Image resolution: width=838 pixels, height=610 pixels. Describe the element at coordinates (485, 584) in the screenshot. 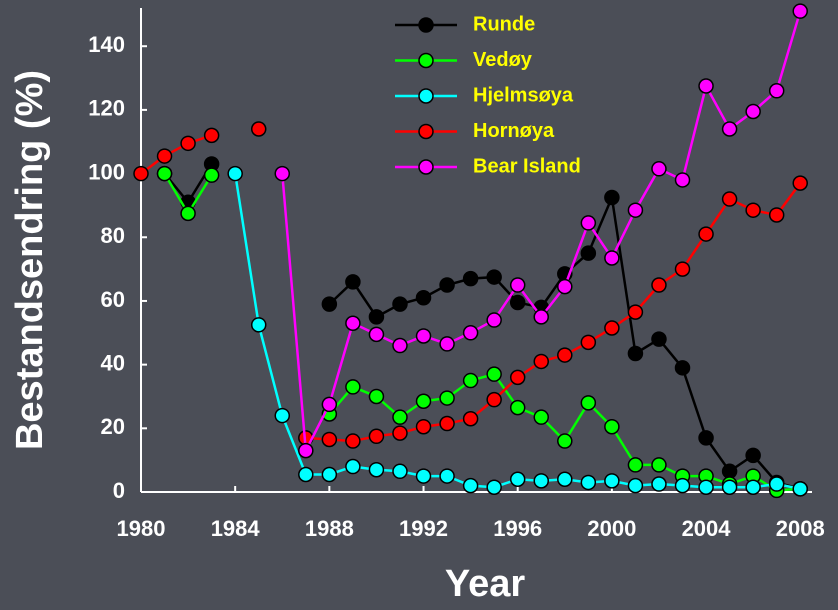

I see `x-axis-label: Year` at that location.